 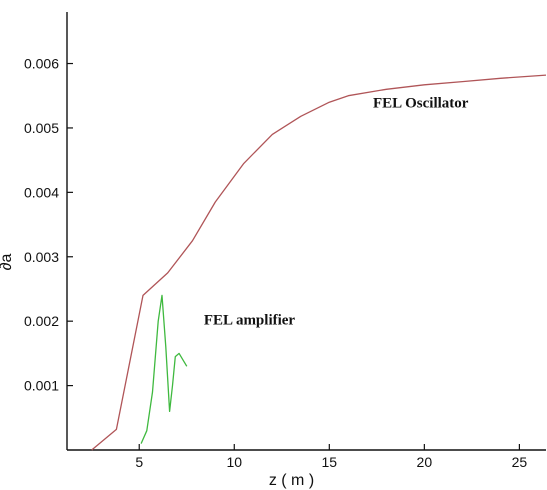 What do you see at coordinates (330, 462) in the screenshot?
I see `x-tick-label: 15` at bounding box center [330, 462].